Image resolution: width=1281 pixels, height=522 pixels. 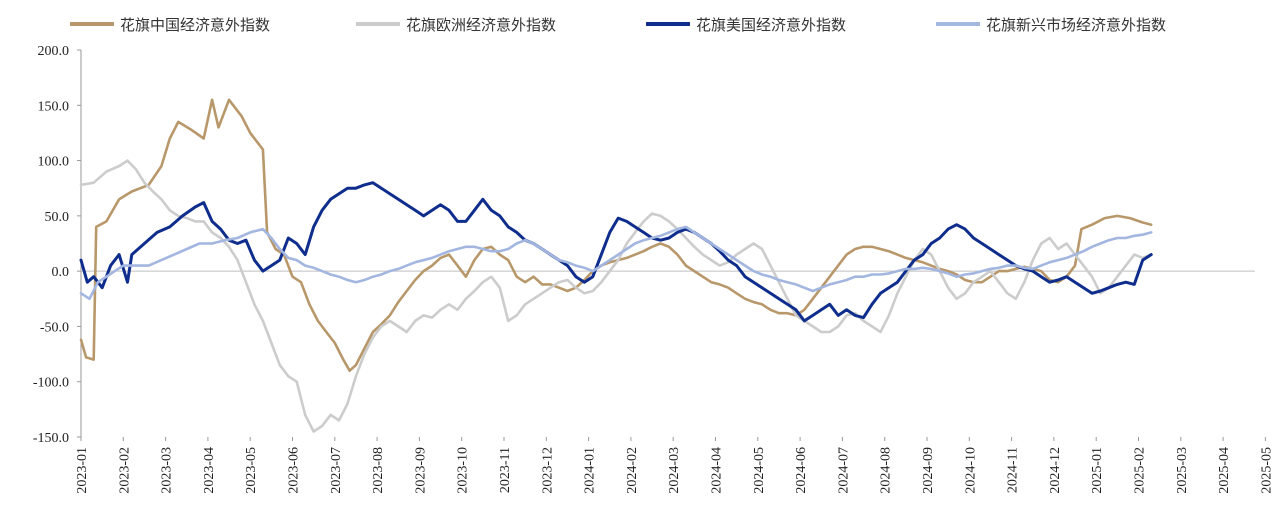 I want to click on legend-label-europe: 花旗欧洲经济意外指数, so click(x=481, y=24).